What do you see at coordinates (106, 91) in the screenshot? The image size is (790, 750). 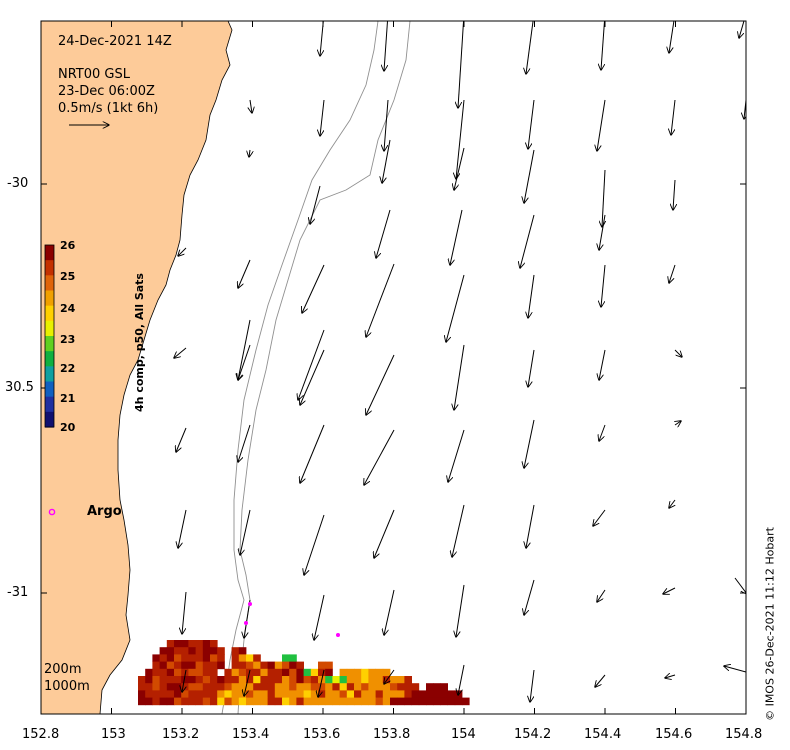 I see `model-time: 23-Dec 06:00Z` at bounding box center [106, 91].